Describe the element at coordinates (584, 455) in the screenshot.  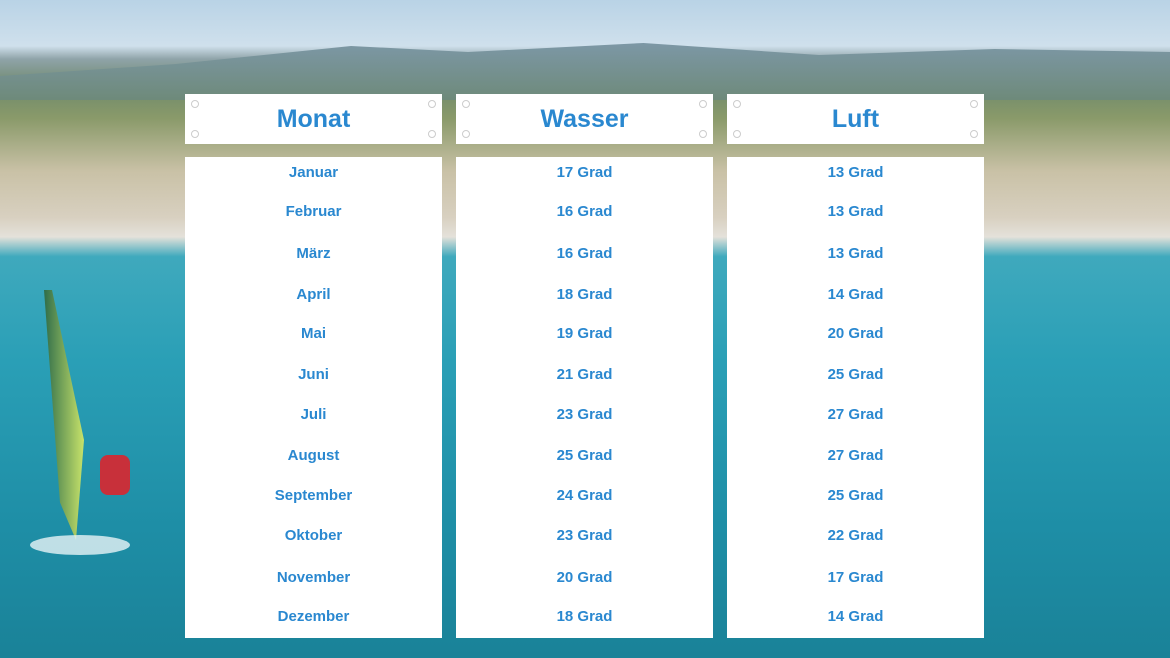
I see `cell-water: 25 Grad` at that location.